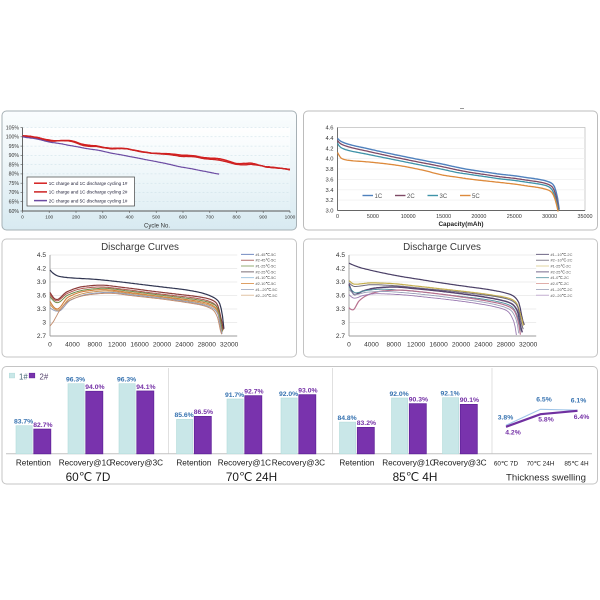 The image size is (600, 600). I want to click on svg-text: 60%, so click(14, 212).